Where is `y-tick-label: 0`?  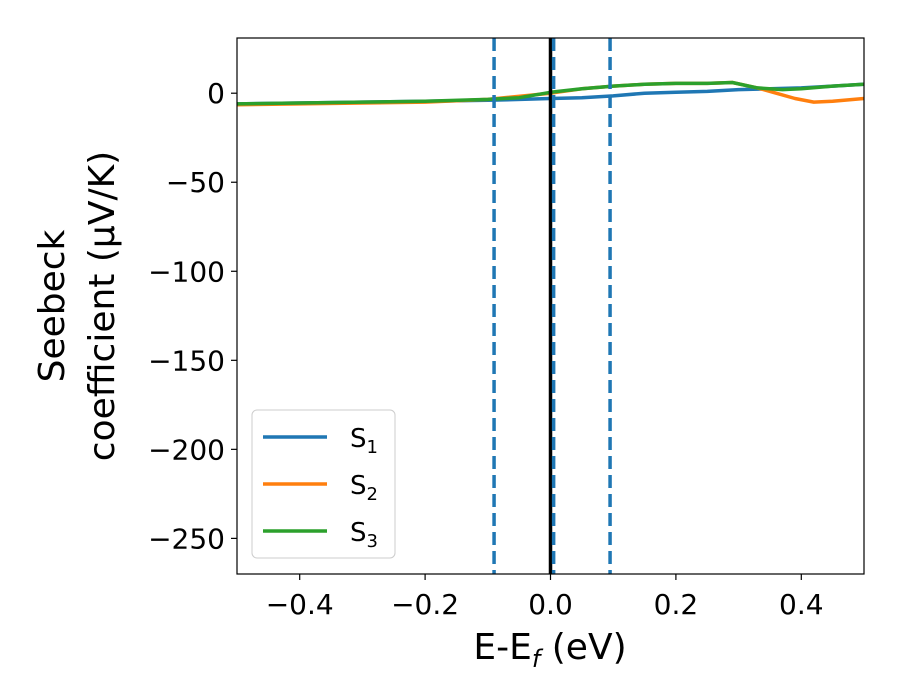
y-tick-label: 0 is located at coordinates (216, 93).